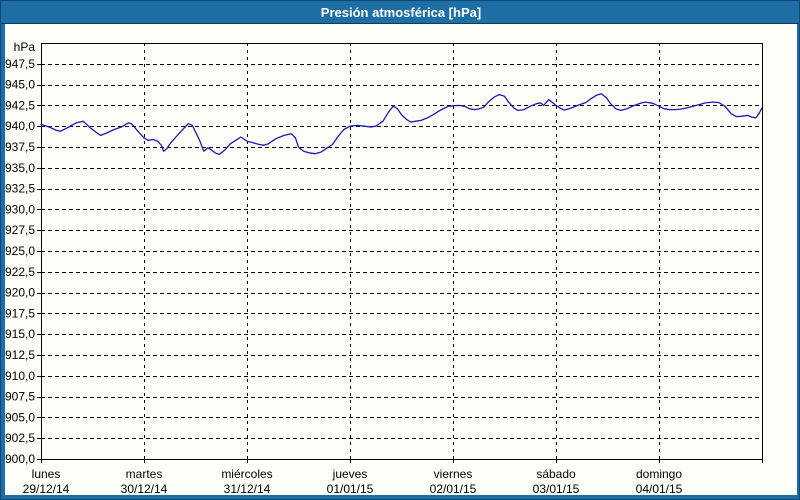  What do you see at coordinates (20, 168) in the screenshot?
I see `y-tick-label: 935,0` at bounding box center [20, 168].